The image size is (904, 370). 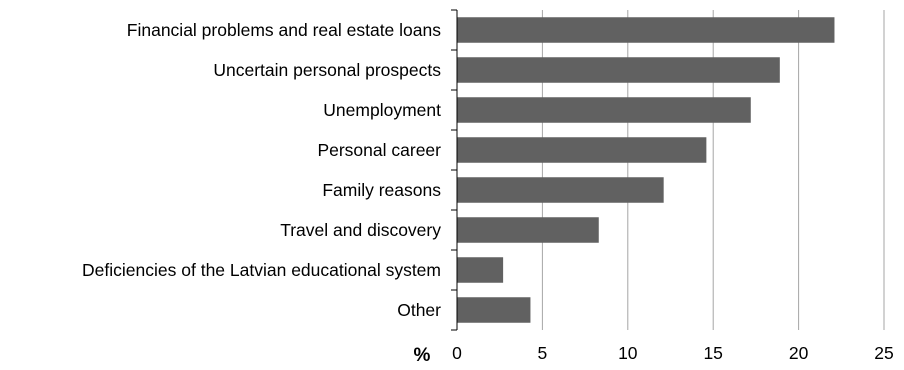 I want to click on x-tick-label: 0, so click(x=457, y=353).